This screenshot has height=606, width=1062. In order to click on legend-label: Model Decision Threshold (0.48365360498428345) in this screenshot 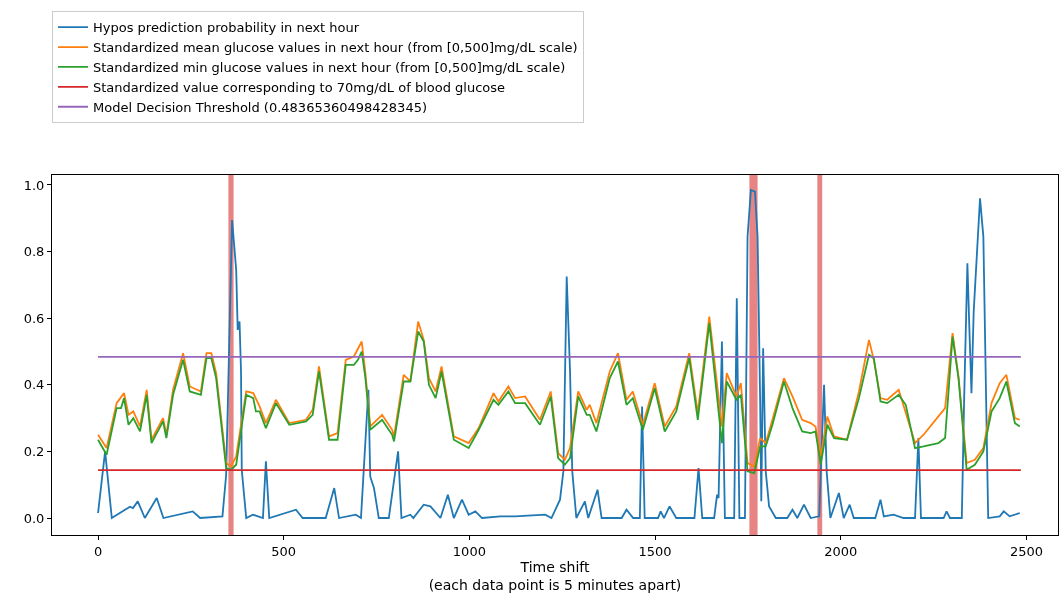, I will do `click(260, 107)`.